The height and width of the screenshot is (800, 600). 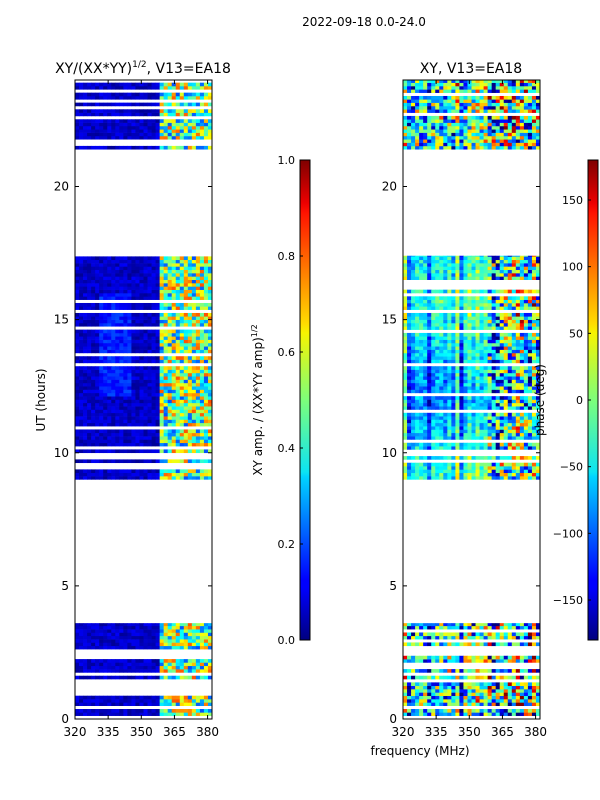 I want to click on amp-cbar-tick-label: 0.8, so click(x=287, y=256).